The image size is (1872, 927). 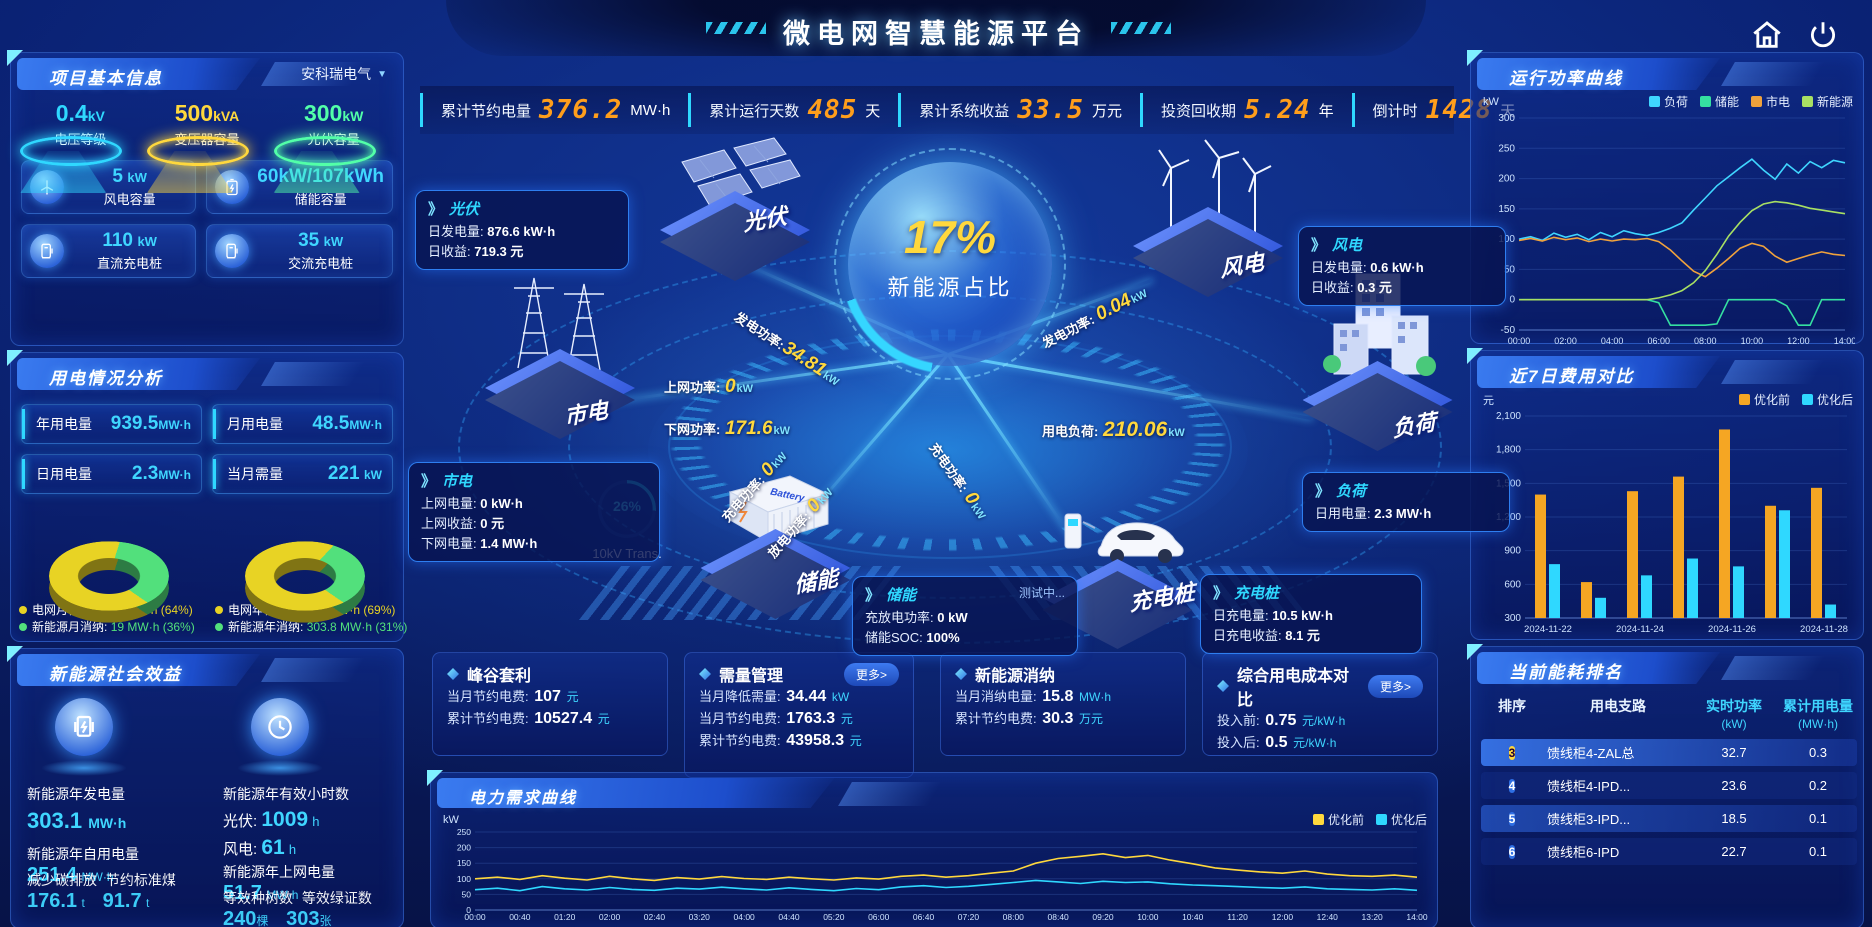 What do you see at coordinates (1612, 341) in the screenshot?
I see `svg-text: 04:00` at bounding box center [1612, 341].